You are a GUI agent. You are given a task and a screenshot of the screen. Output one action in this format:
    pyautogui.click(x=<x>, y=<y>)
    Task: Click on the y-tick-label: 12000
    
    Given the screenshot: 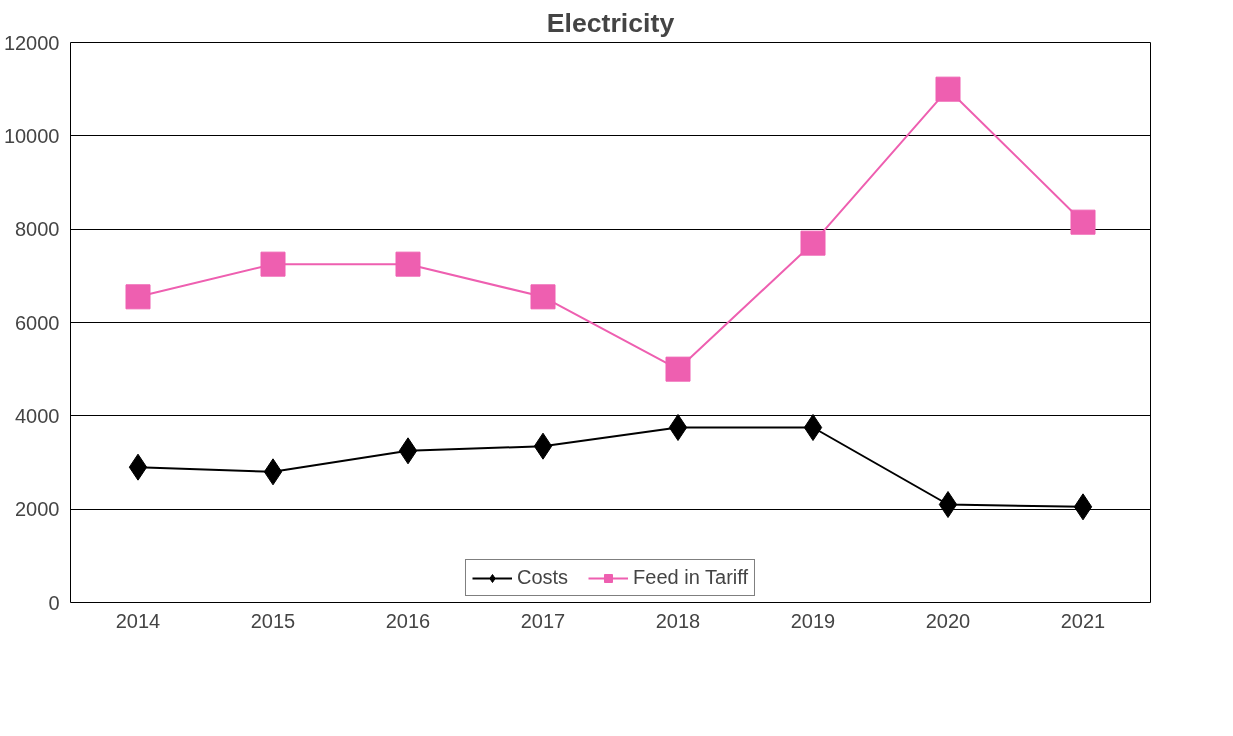 What is the action you would take?
    pyautogui.click(x=31, y=42)
    